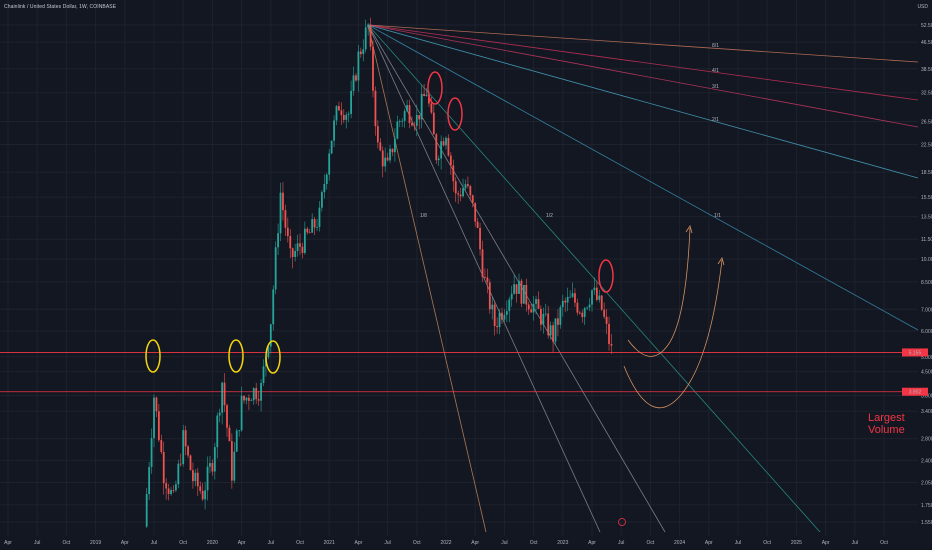  Describe the element at coordinates (922, 7) in the screenshot. I see `currency-label: USD` at that location.